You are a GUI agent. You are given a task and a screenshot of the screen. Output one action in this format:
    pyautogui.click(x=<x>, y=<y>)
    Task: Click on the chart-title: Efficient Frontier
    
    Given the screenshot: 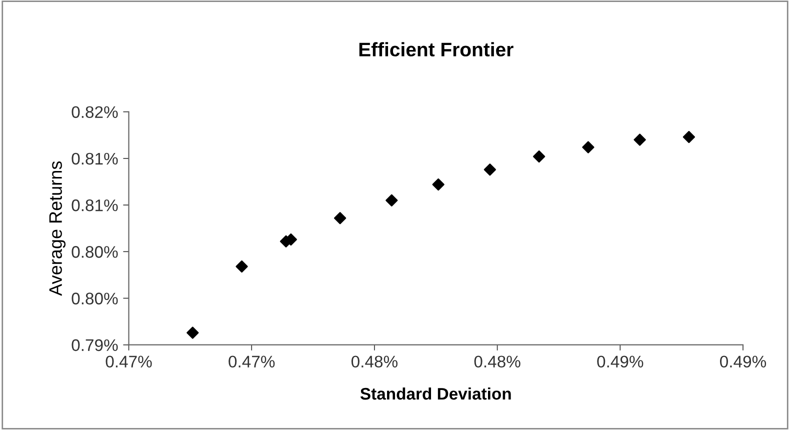 What is the action you would take?
    pyautogui.click(x=436, y=49)
    